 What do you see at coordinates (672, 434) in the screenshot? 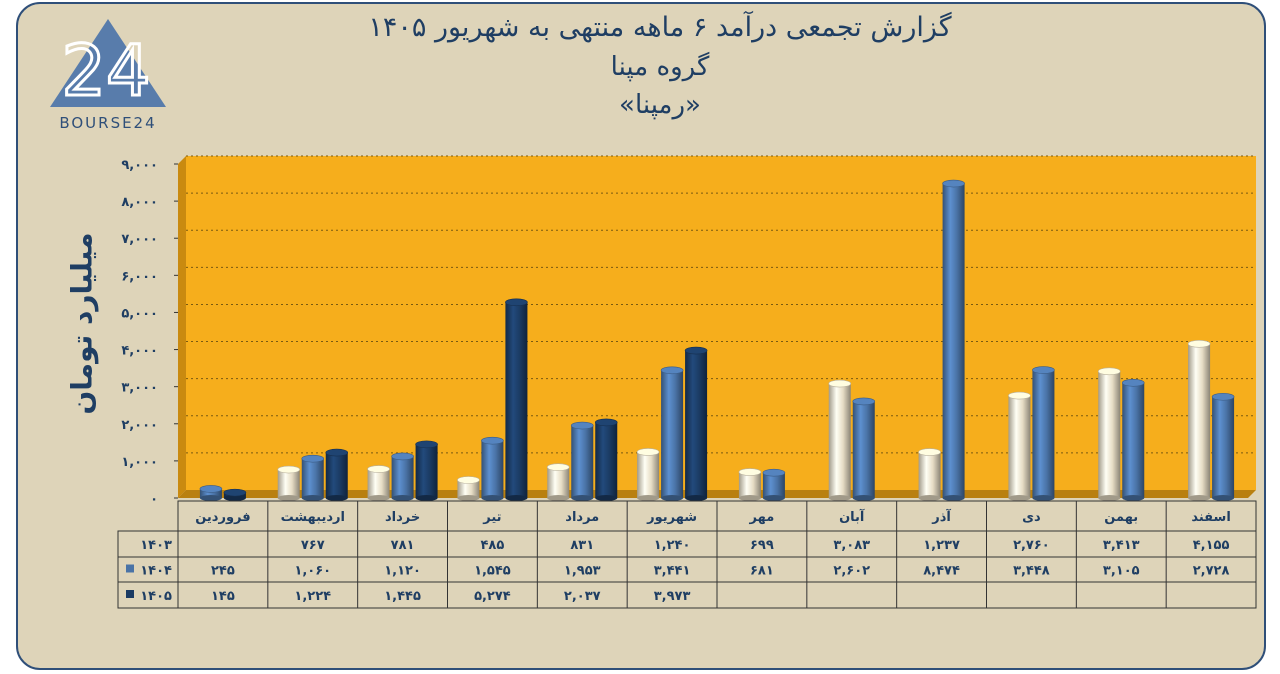
I see `bar-۱۴۰۴-شهریور` at bounding box center [672, 434].